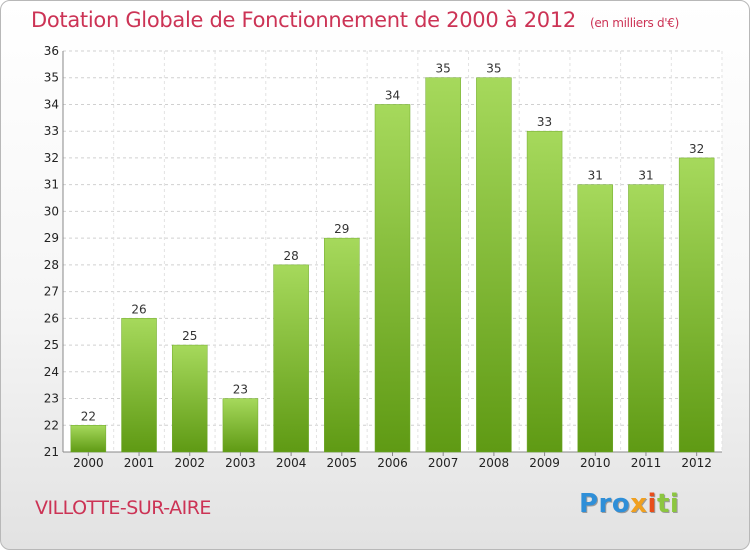  Describe the element at coordinates (392, 95) in the screenshot. I see `bar-value-label: 34` at that location.